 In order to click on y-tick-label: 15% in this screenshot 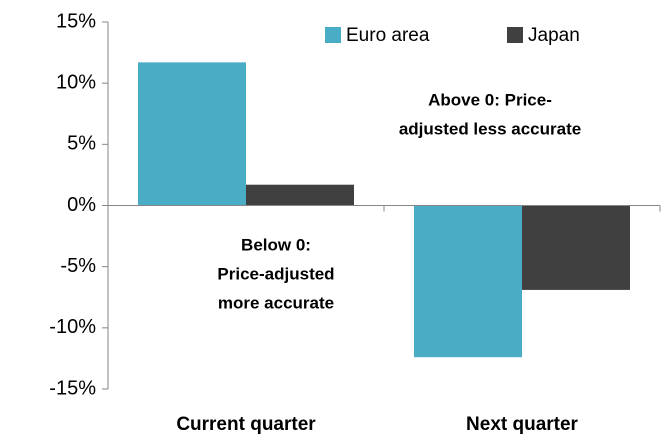, I will do `click(76, 21)`.